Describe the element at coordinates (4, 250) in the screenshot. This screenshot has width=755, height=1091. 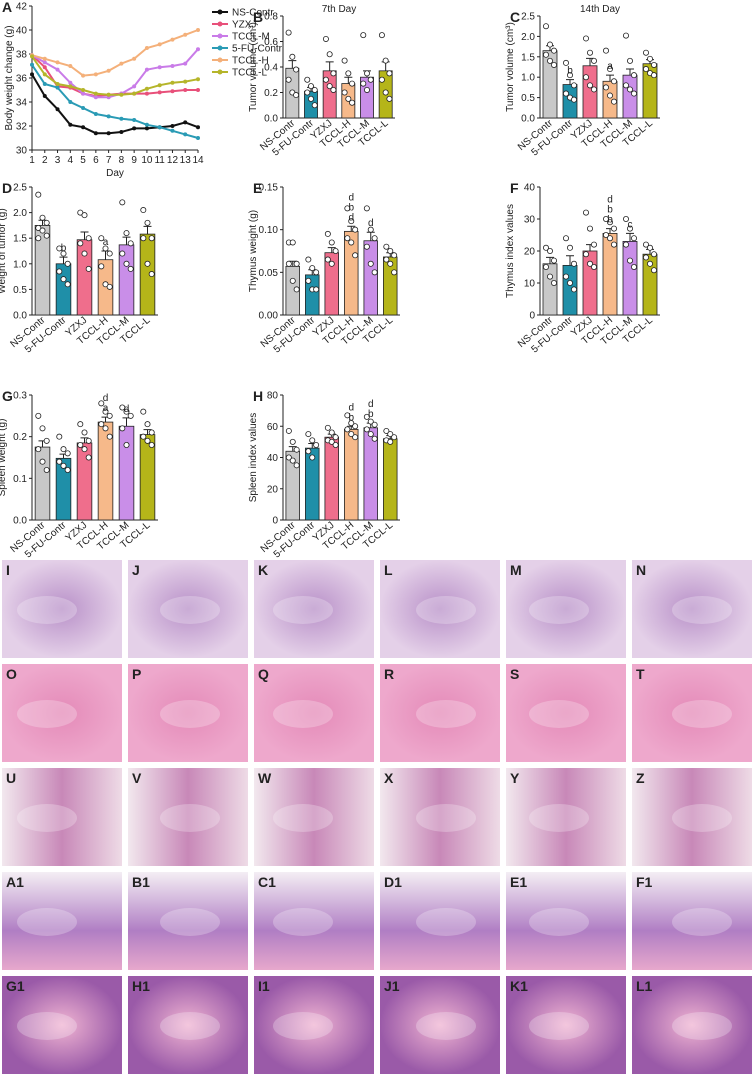
I see `y-axis-label: Weight of tumor (g)` at that location.